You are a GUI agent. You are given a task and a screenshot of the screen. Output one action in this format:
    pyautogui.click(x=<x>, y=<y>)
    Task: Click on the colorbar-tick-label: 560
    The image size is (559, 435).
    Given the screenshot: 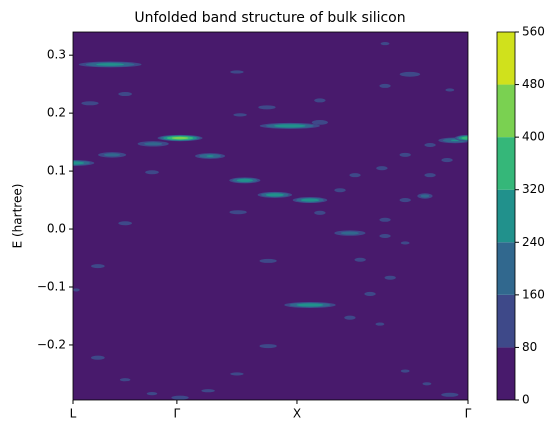 What is the action you would take?
    pyautogui.click(x=533, y=32)
    